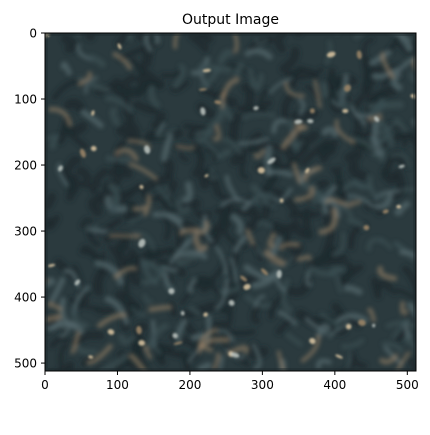  I want to click on x-tick-label: 300, so click(262, 385).